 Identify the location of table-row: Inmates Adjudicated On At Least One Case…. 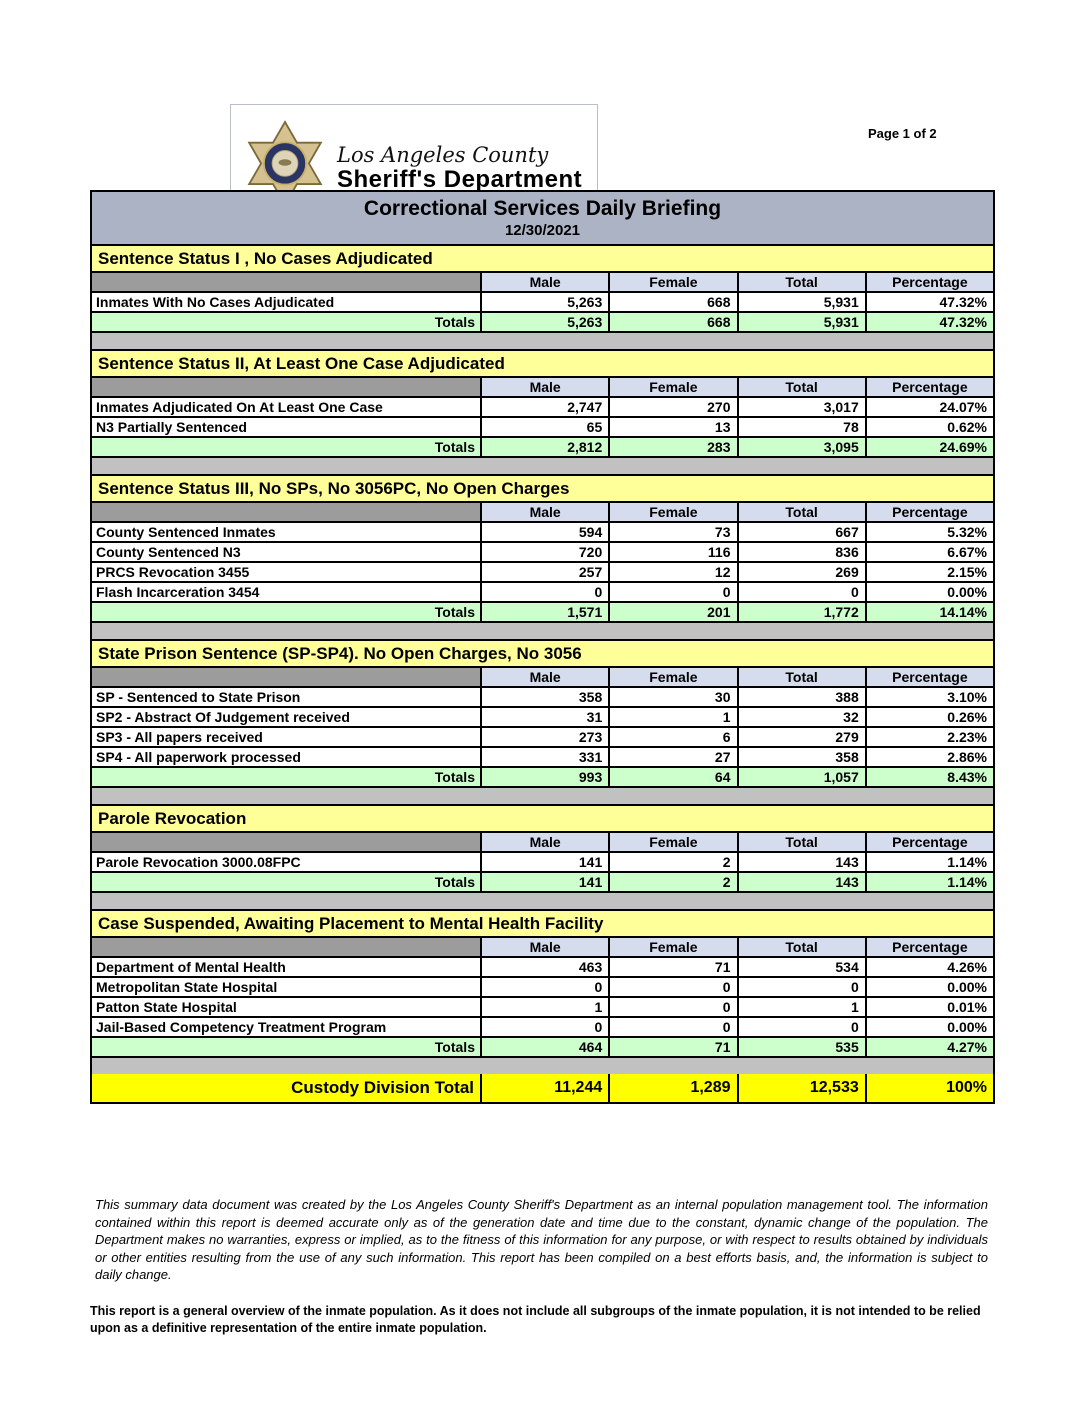
(542, 406).